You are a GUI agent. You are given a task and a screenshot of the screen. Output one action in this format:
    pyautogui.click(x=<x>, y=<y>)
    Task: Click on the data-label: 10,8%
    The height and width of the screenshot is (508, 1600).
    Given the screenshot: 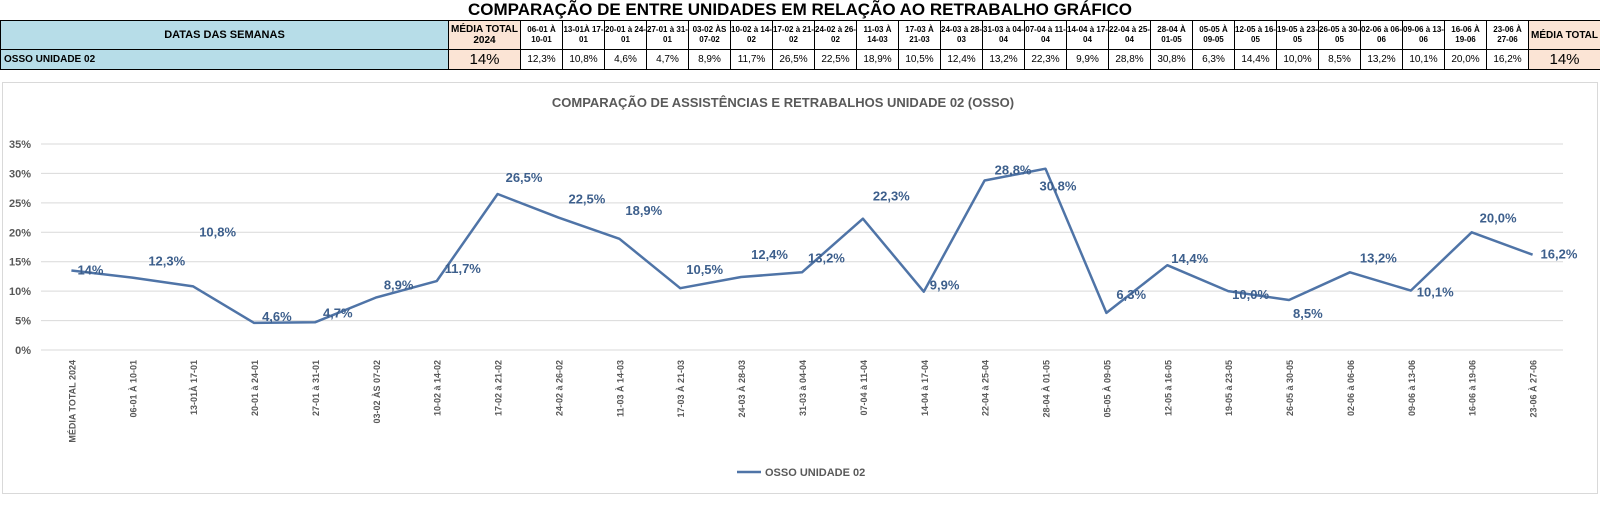 What is the action you would take?
    pyautogui.click(x=217, y=231)
    